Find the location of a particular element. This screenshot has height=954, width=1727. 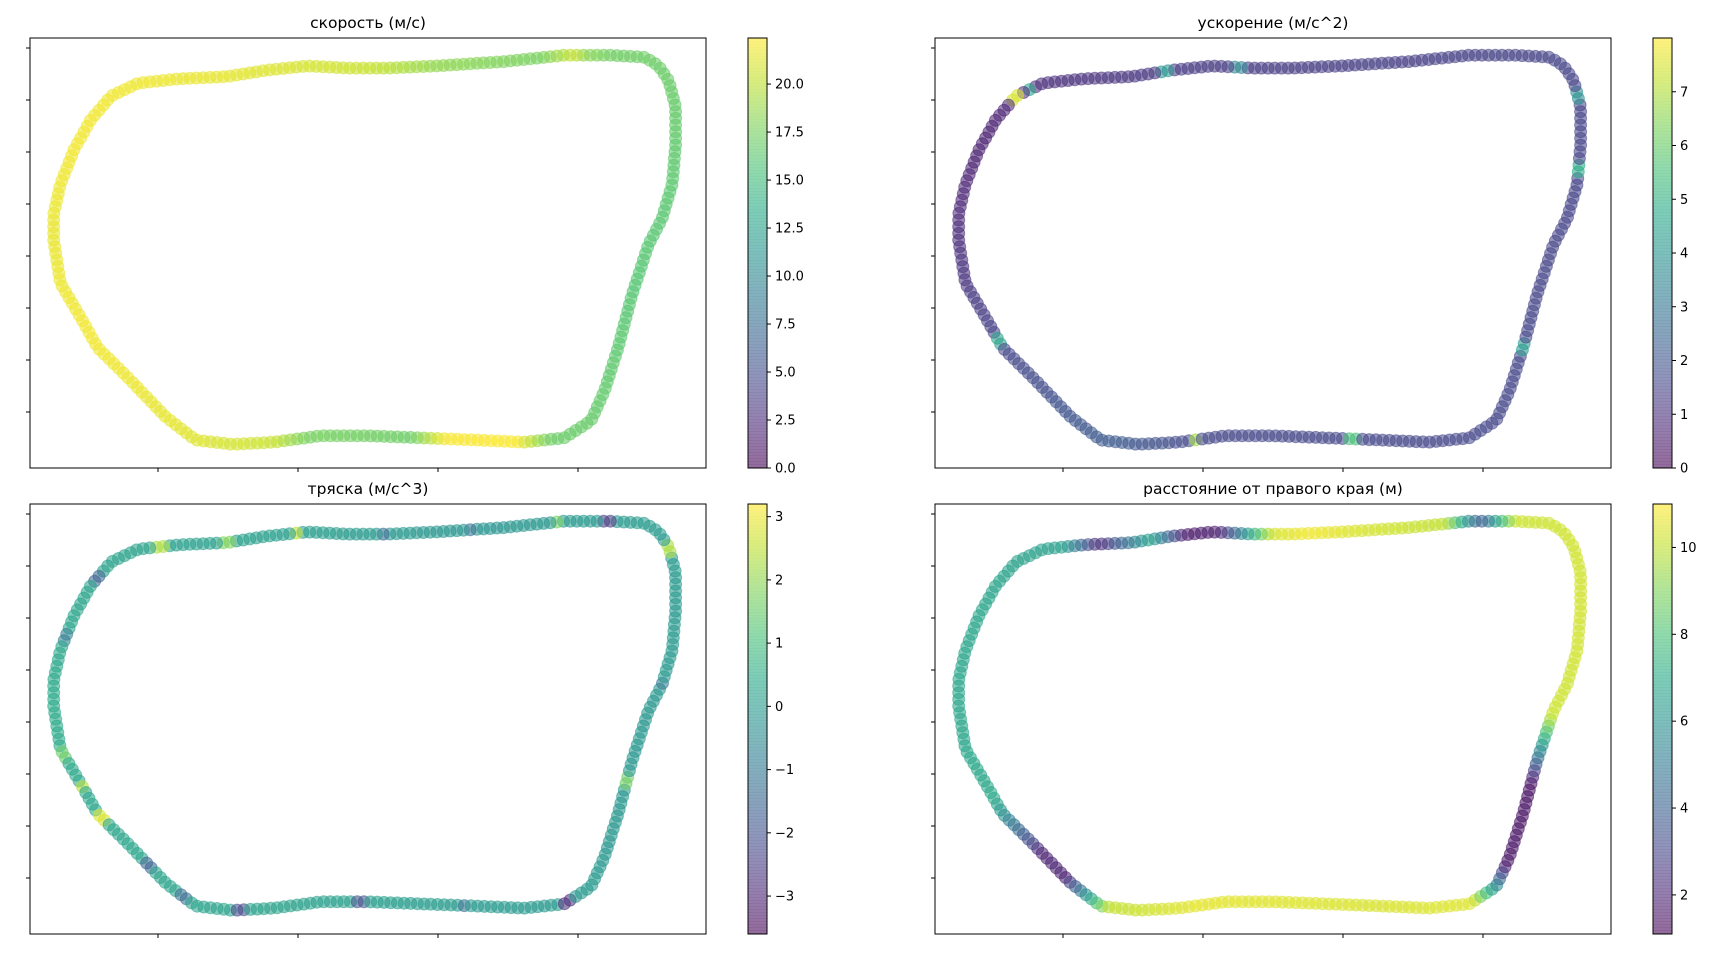

colorbar: 0.0 2.5 5.0 7.5 10.0 12.5 15.0 17.5 20.0 is located at coordinates (775, 257).